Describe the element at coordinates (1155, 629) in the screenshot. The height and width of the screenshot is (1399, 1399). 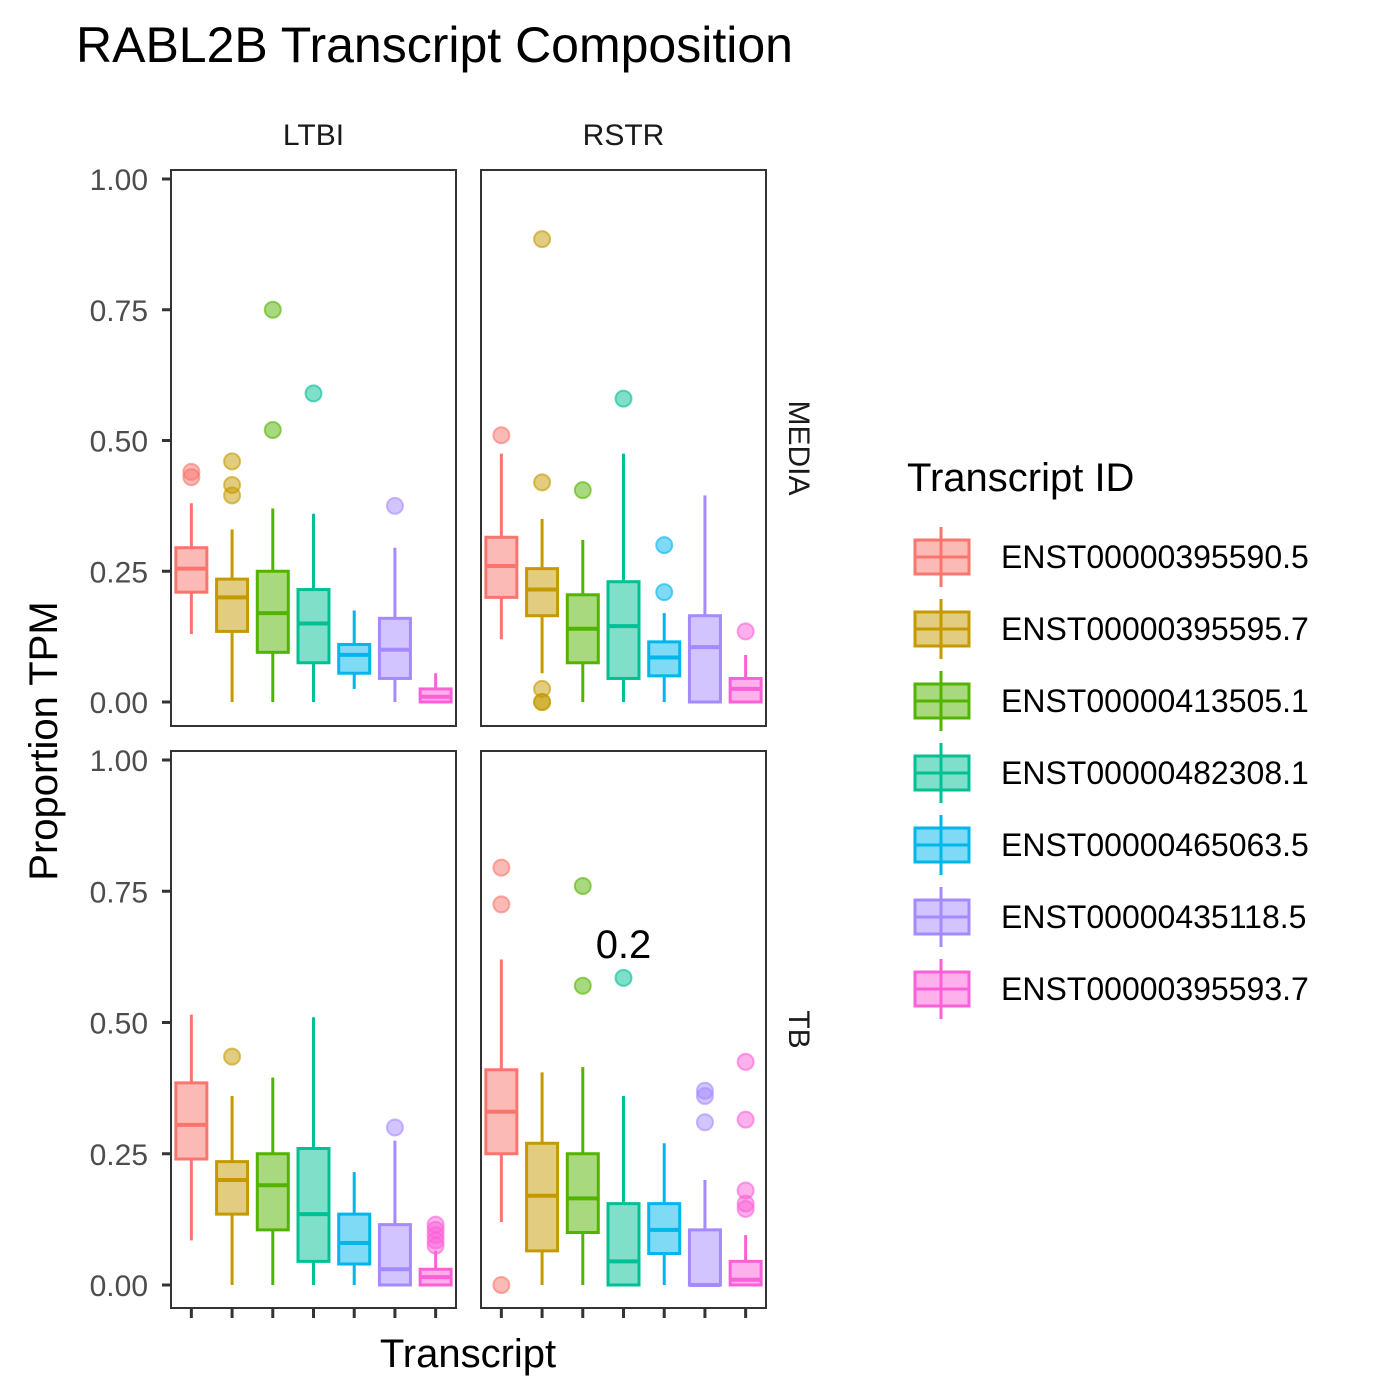
I see `legend-item-label: ENST00000395595.7` at that location.